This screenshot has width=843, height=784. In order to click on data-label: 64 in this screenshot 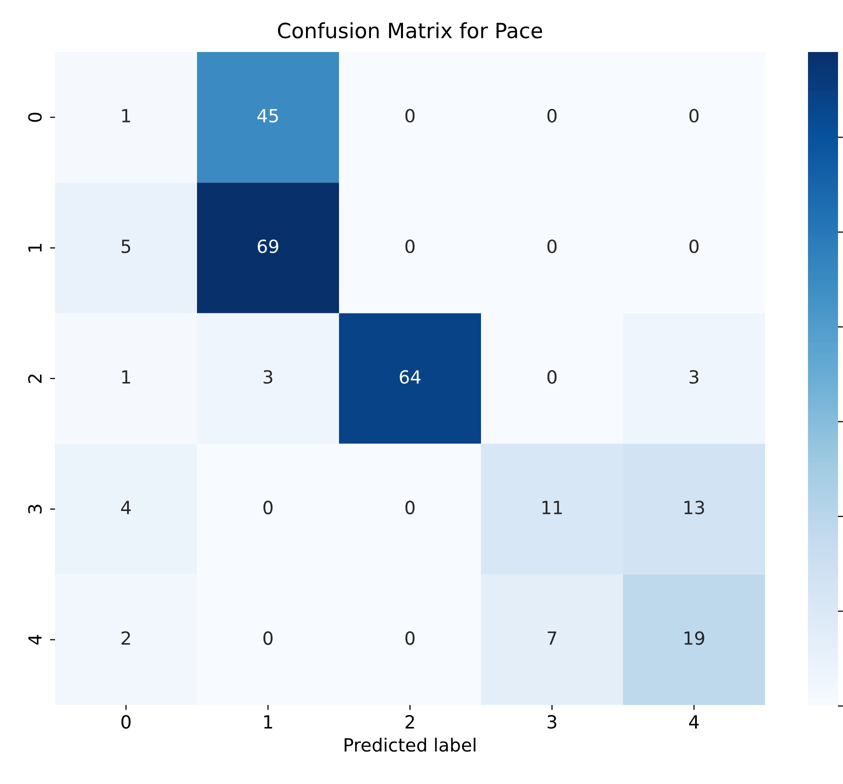, I will do `click(410, 377)`.